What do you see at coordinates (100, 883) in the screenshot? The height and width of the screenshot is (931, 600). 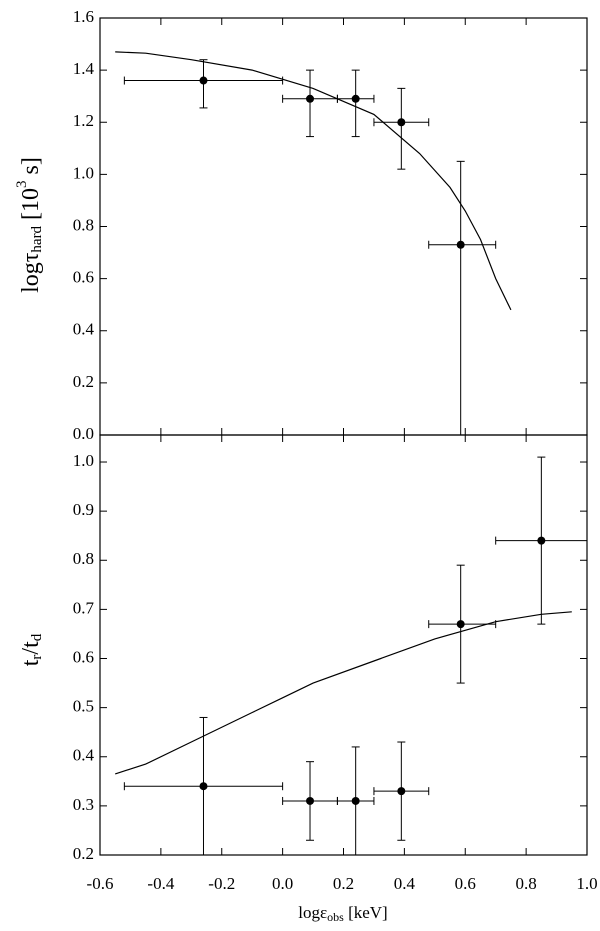 I see `x-tick-label: -0.6` at bounding box center [100, 883].